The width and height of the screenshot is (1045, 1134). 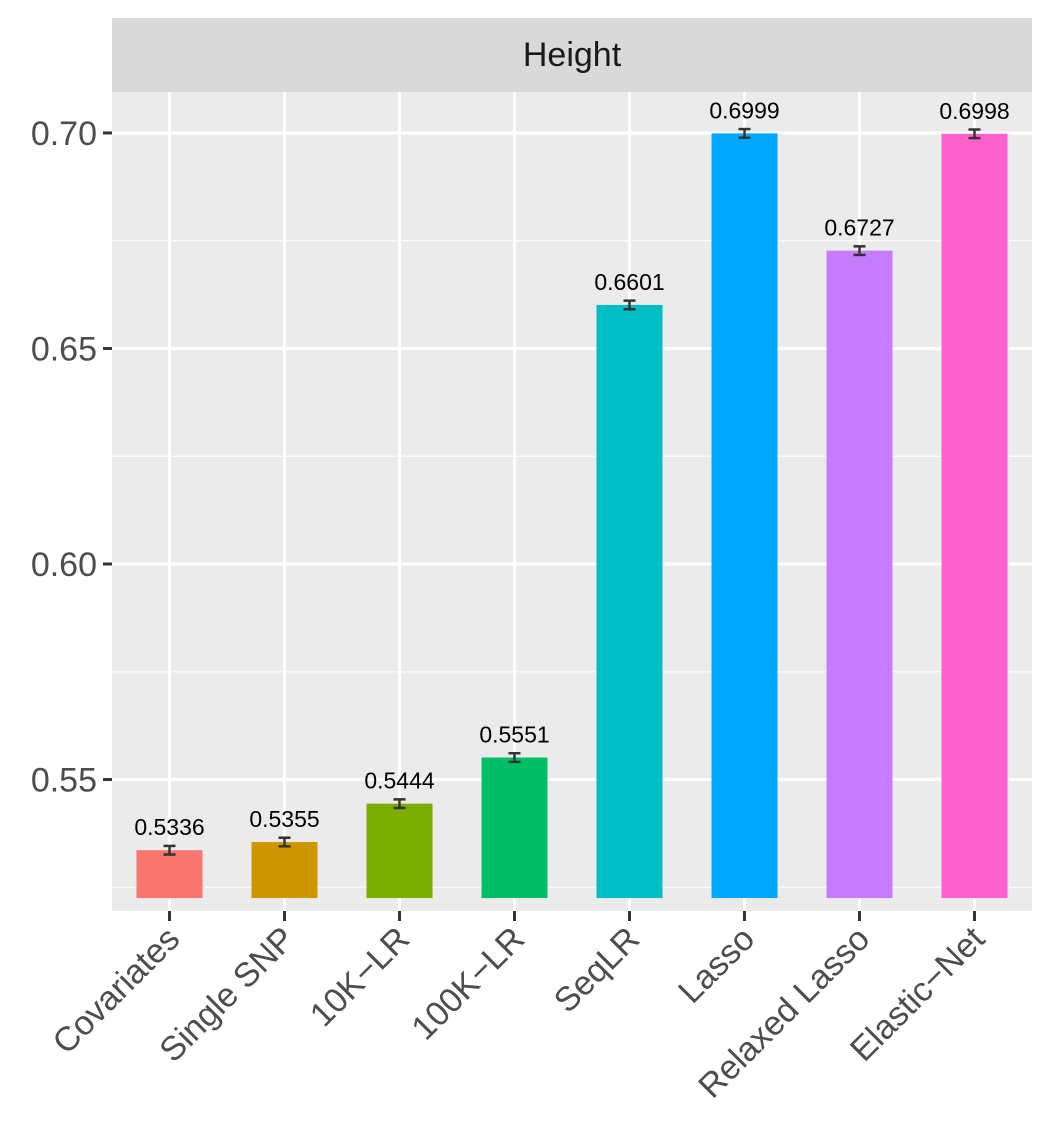 I want to click on facet-strip-background, so click(x=572, y=55).